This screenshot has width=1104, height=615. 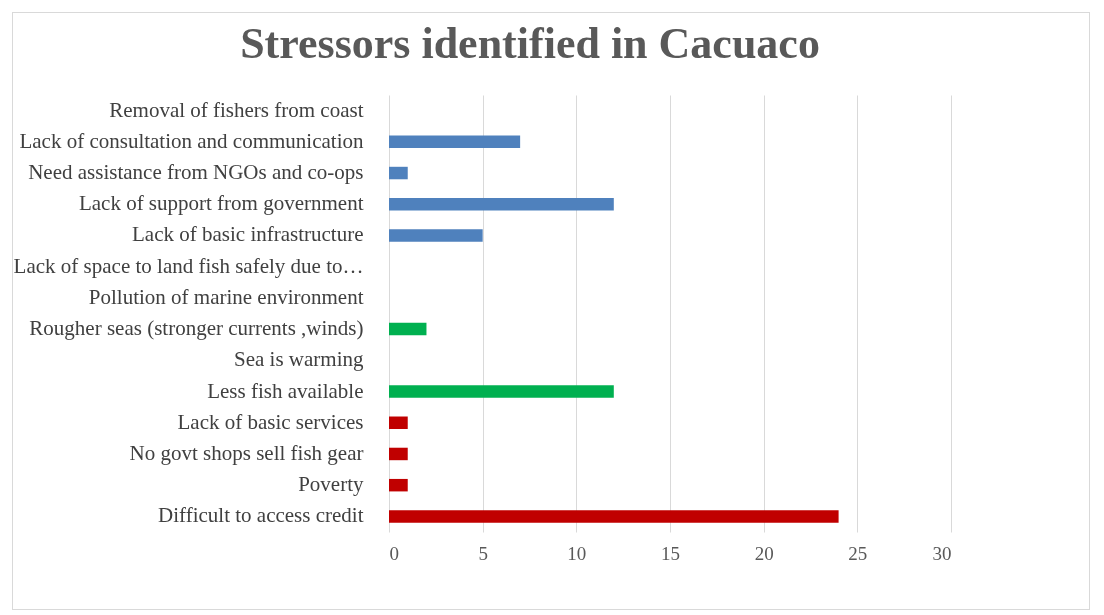 What do you see at coordinates (261, 515) in the screenshot?
I see `y-tick-label: Difficult to access credit` at bounding box center [261, 515].